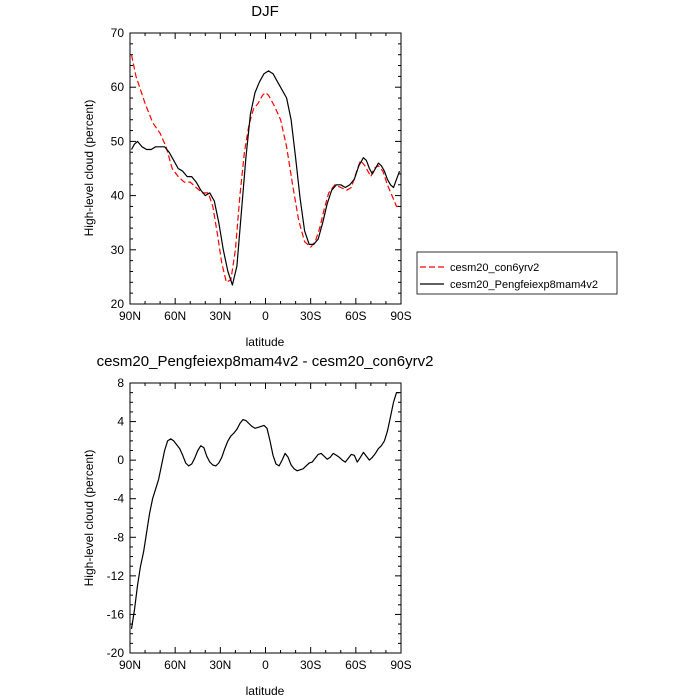 Image resolution: width=700 pixels, height=700 pixels. Describe the element at coordinates (265, 510) in the screenshot. I see `series-line-panel1-series0` at that location.